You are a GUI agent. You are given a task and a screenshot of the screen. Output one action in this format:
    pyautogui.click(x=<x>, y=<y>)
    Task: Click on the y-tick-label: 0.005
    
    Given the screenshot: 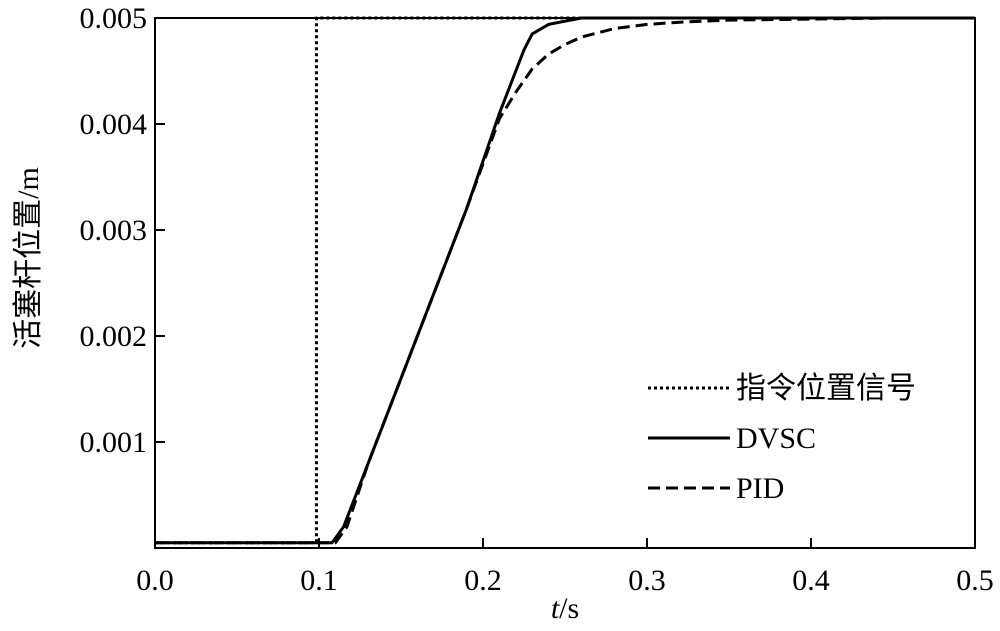 What is the action you would take?
    pyautogui.click(x=114, y=18)
    